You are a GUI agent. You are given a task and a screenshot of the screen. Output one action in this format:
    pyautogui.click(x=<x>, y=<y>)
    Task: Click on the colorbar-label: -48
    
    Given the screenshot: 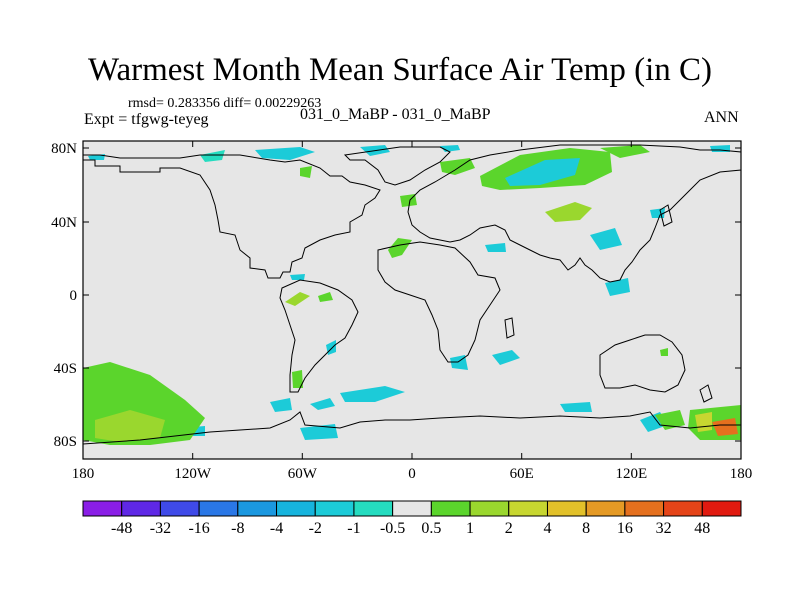 What is the action you would take?
    pyautogui.click(x=121, y=528)
    